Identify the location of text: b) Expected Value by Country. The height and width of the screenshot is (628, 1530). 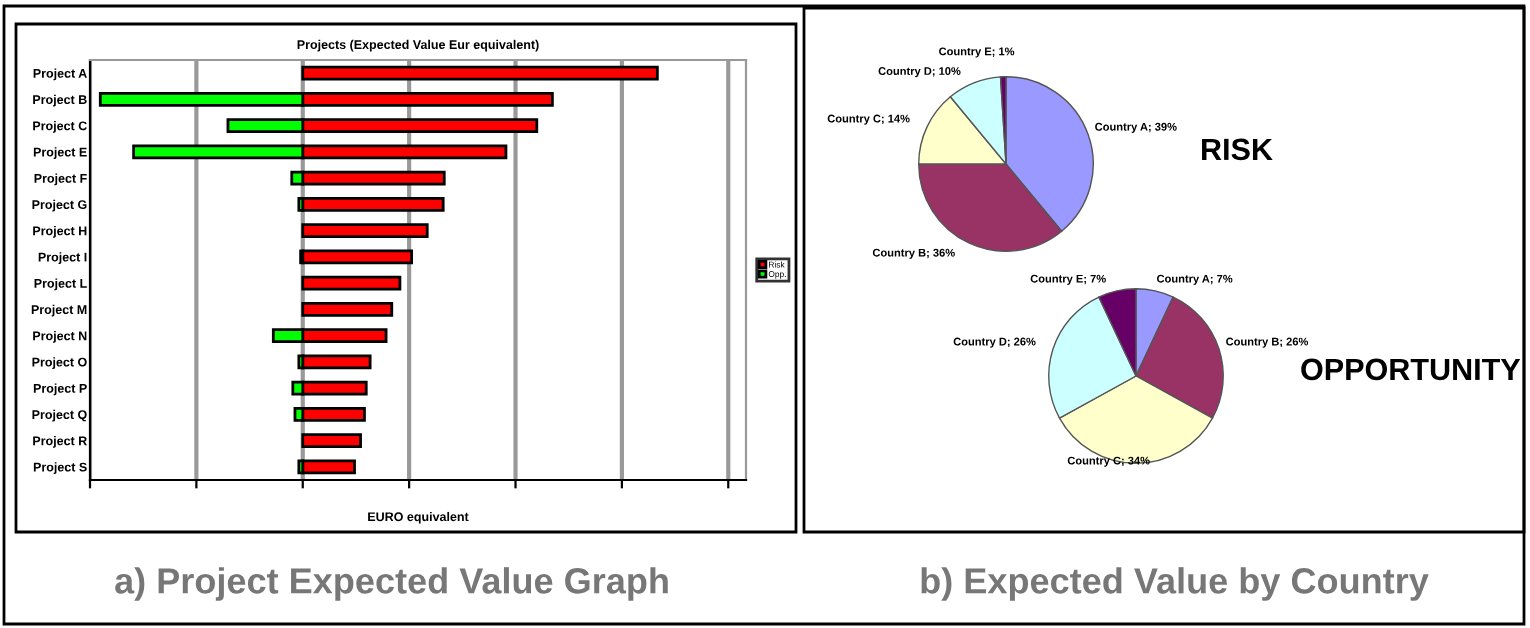
(1175, 584).